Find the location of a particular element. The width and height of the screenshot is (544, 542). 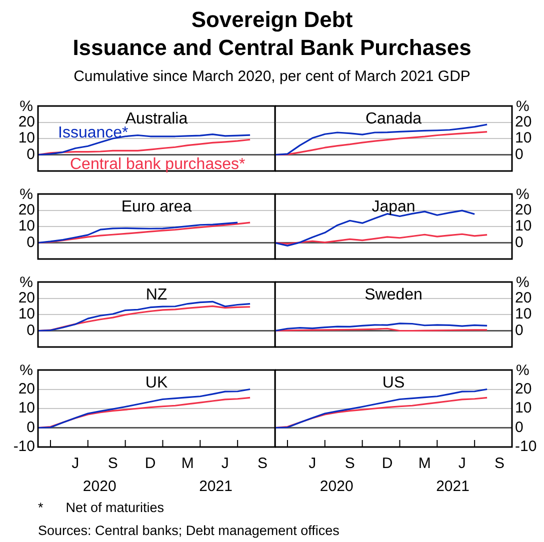

chart-title: US is located at coordinates (393, 383).